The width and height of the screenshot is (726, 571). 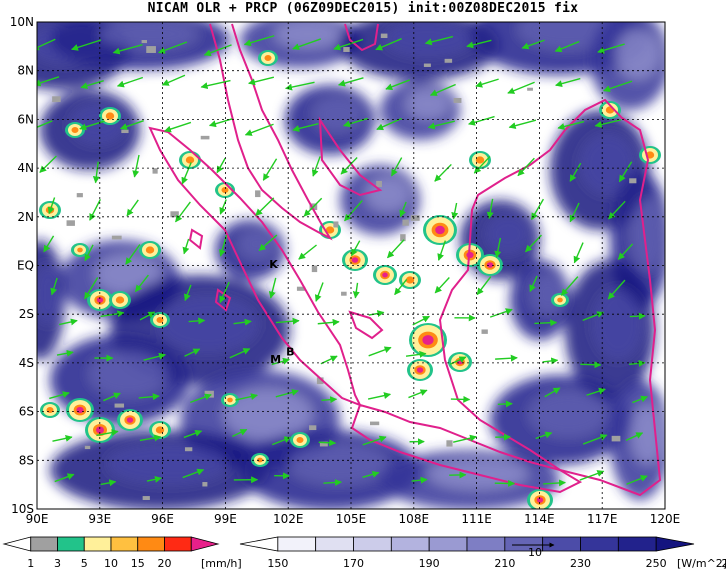 What do you see at coordinates (414, 519) in the screenshot?
I see `longitude-label: 108E` at bounding box center [414, 519].